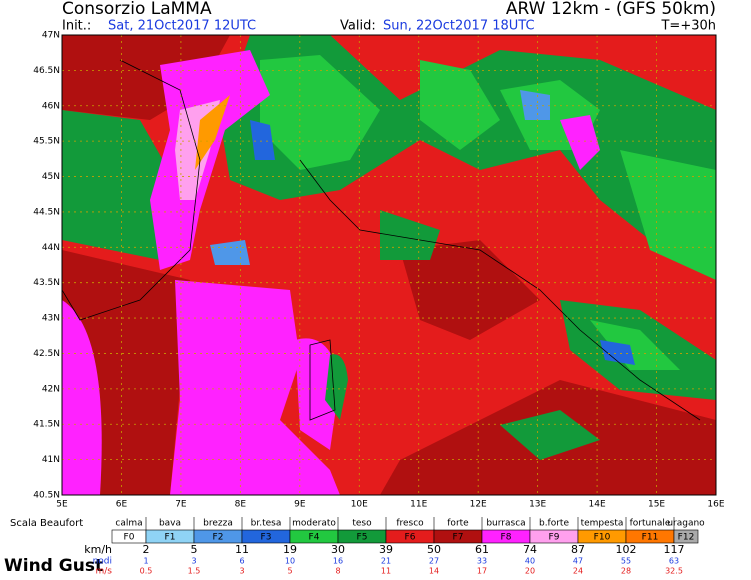 This screenshot has height=580, width=751. I want to click on class-name: bava, so click(170, 524).